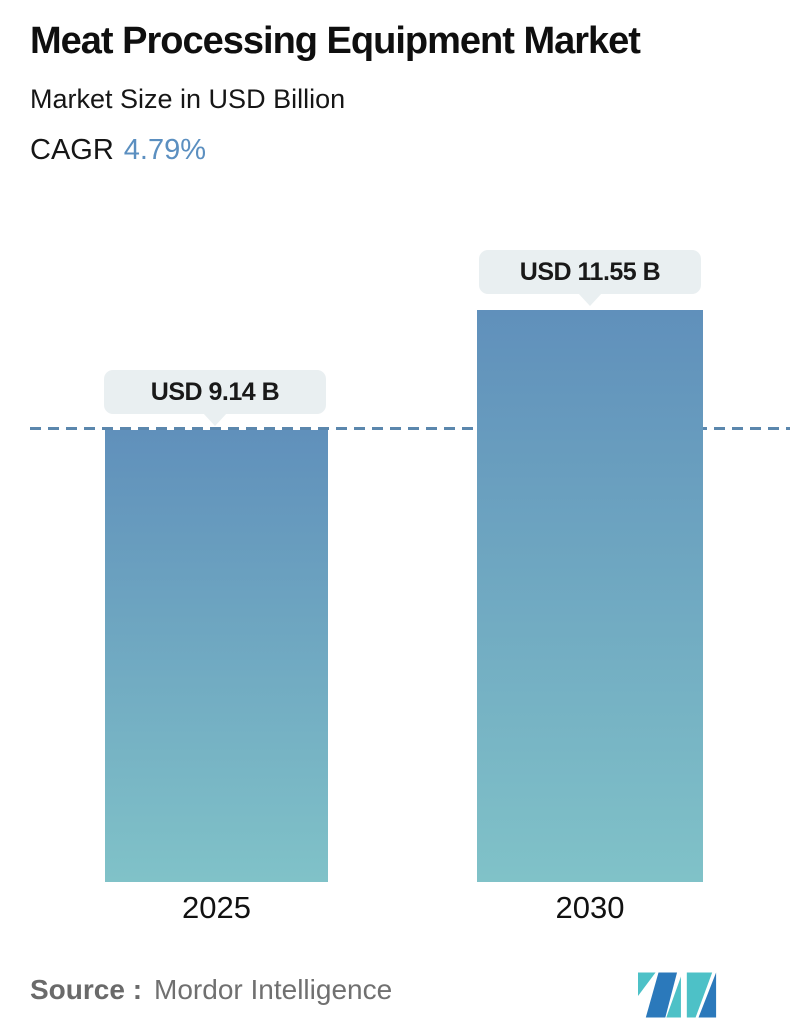  What do you see at coordinates (590, 907) in the screenshot?
I see `x-axis-label-2030: 2030` at bounding box center [590, 907].